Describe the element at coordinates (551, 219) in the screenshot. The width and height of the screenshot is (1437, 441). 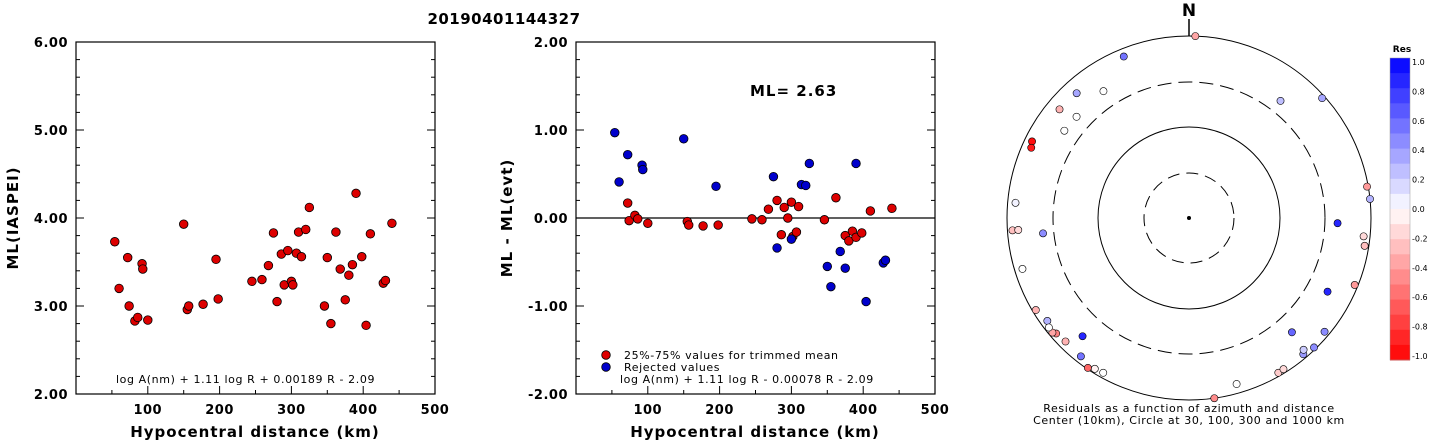
I see `y-tick-label: 0.00` at that location.